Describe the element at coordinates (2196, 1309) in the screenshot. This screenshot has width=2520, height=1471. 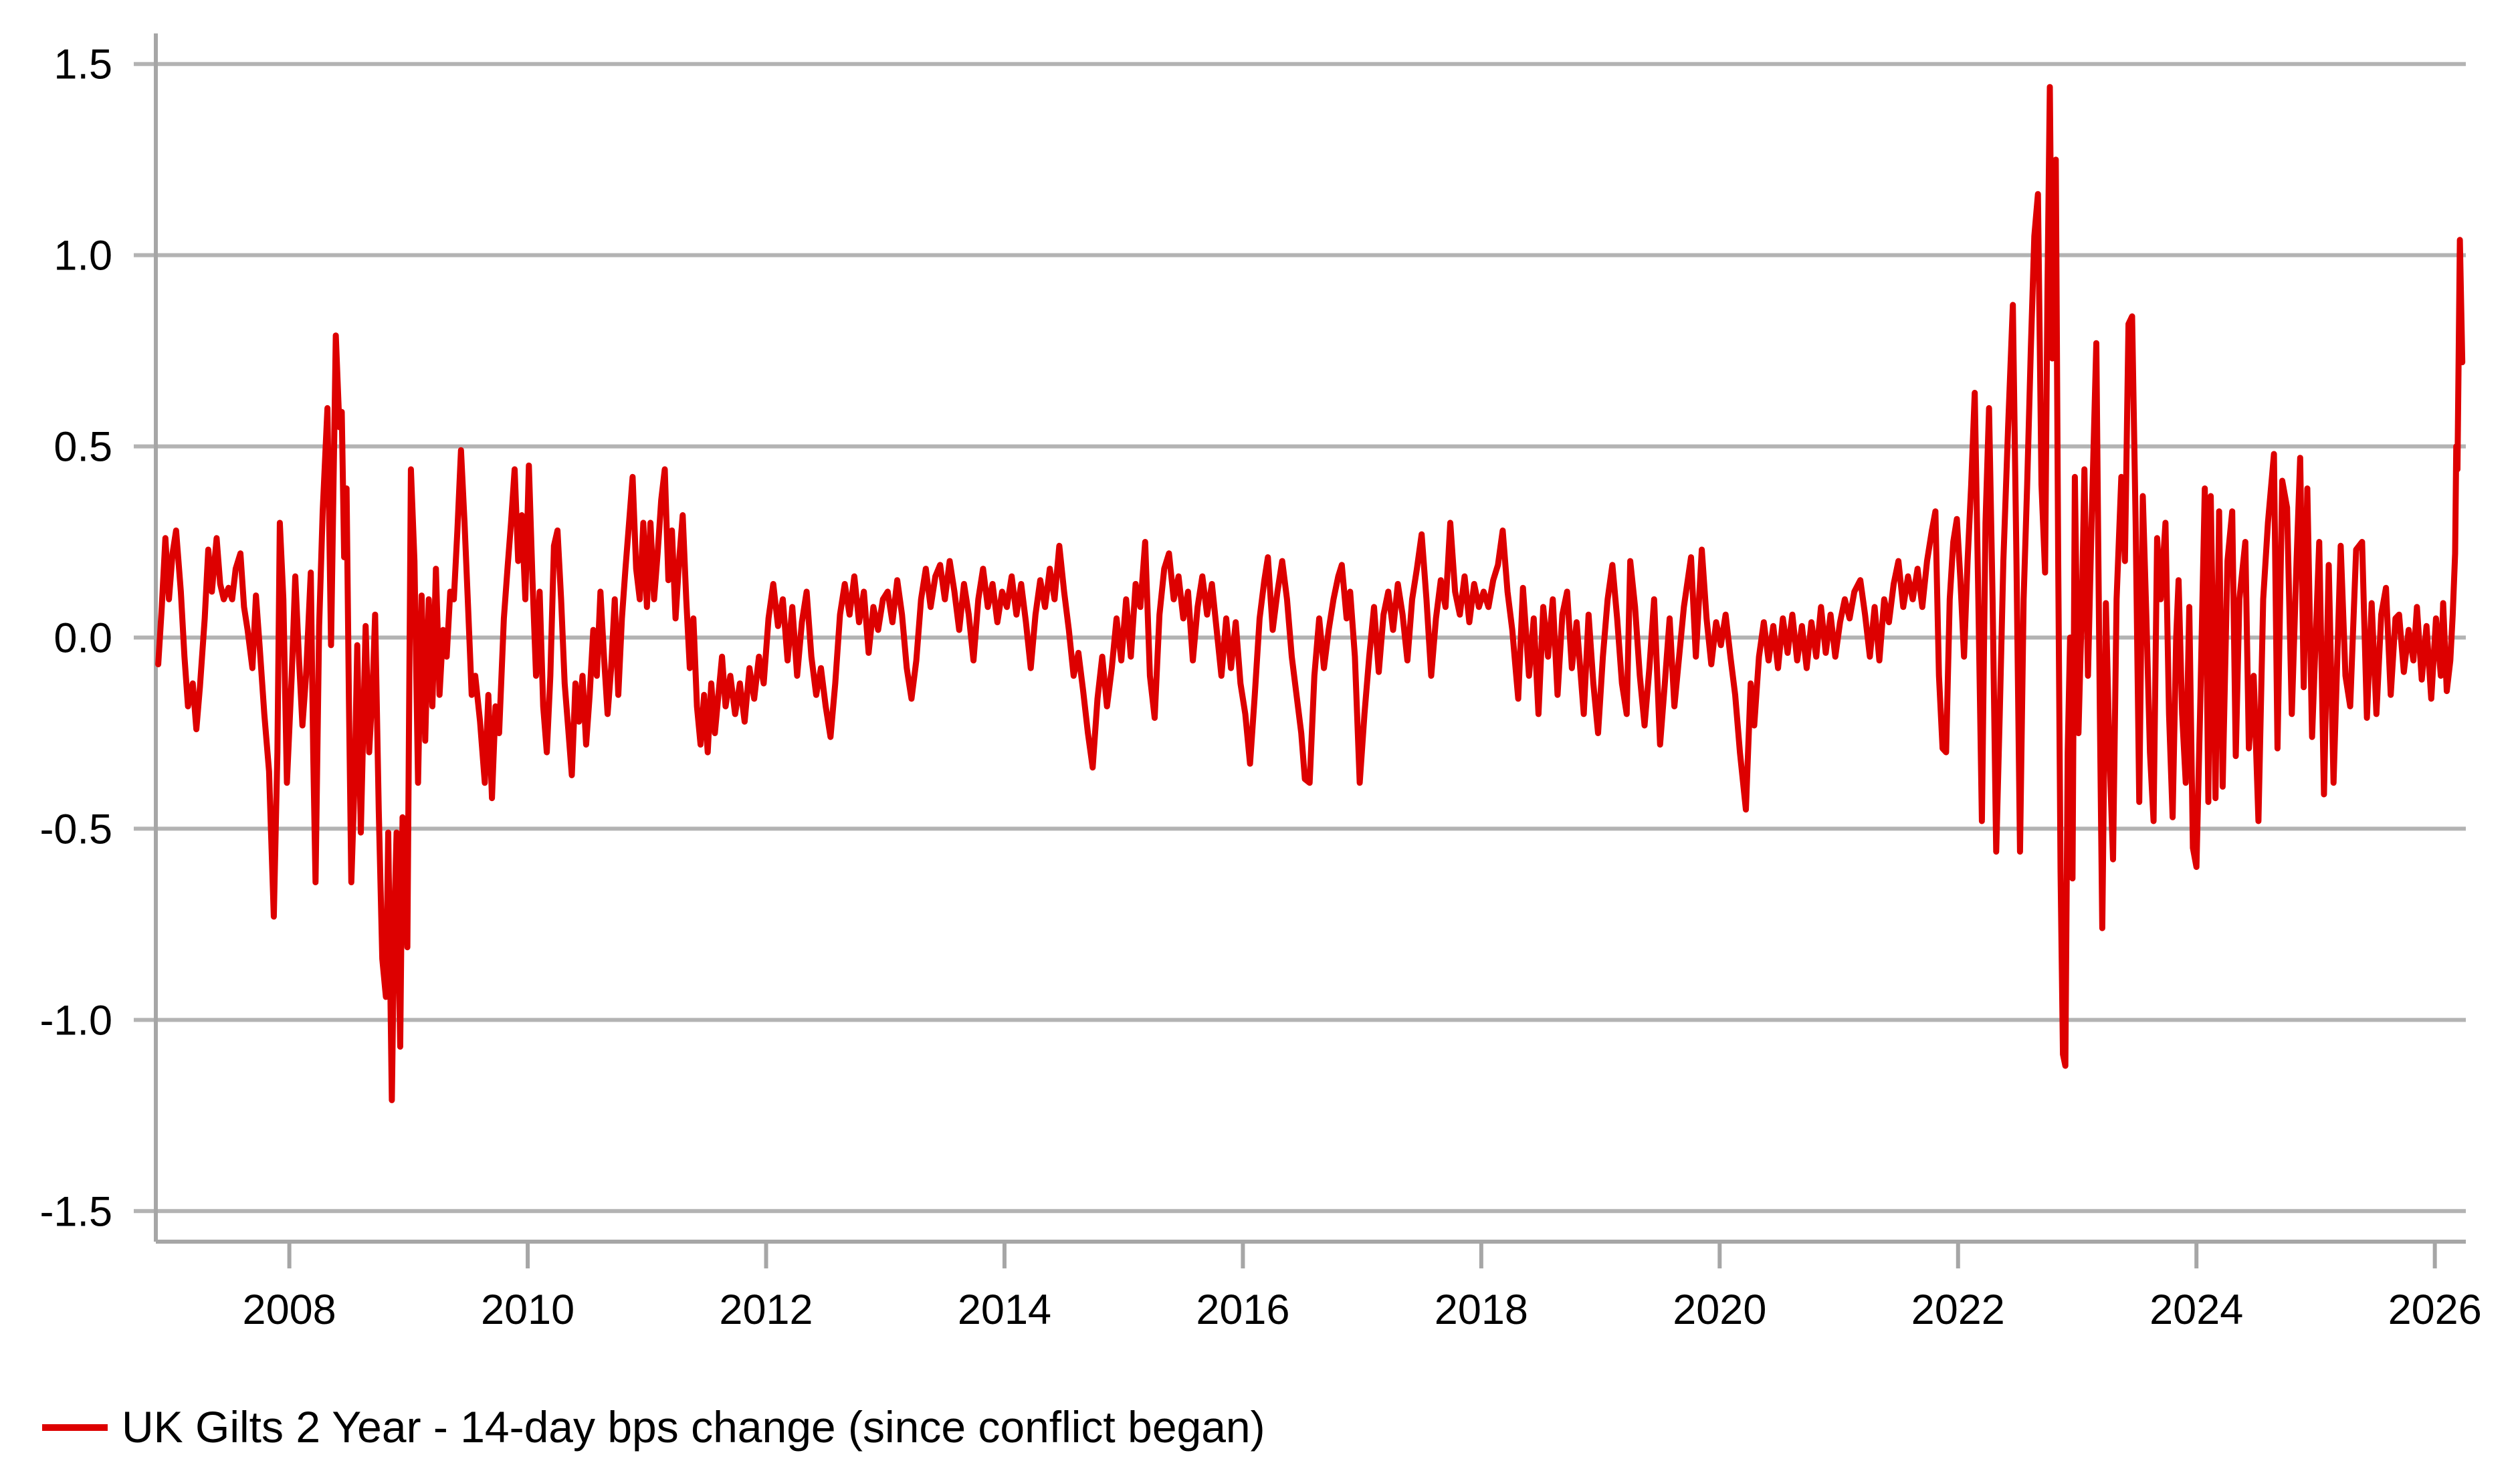
I see `x-tick-label: 2024` at that location.